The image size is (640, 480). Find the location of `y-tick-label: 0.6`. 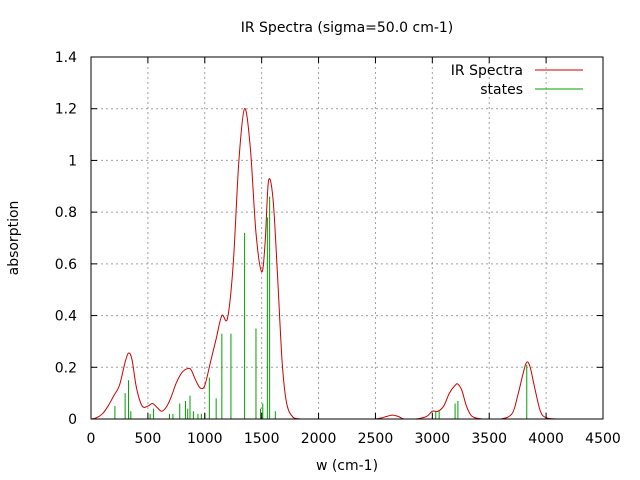

y-tick-label: 0.6 is located at coordinates (66, 265).